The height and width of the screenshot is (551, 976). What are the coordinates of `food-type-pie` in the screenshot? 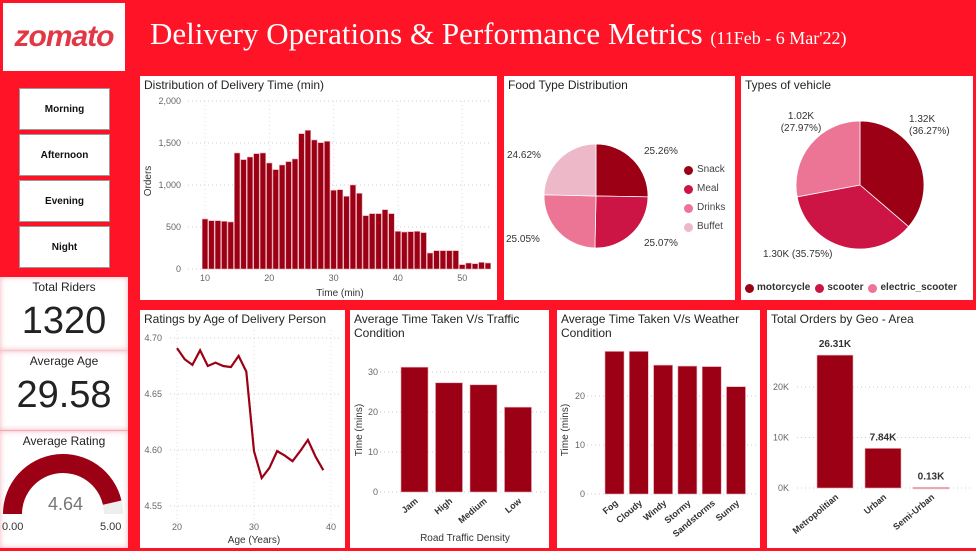 It's located at (596, 196).